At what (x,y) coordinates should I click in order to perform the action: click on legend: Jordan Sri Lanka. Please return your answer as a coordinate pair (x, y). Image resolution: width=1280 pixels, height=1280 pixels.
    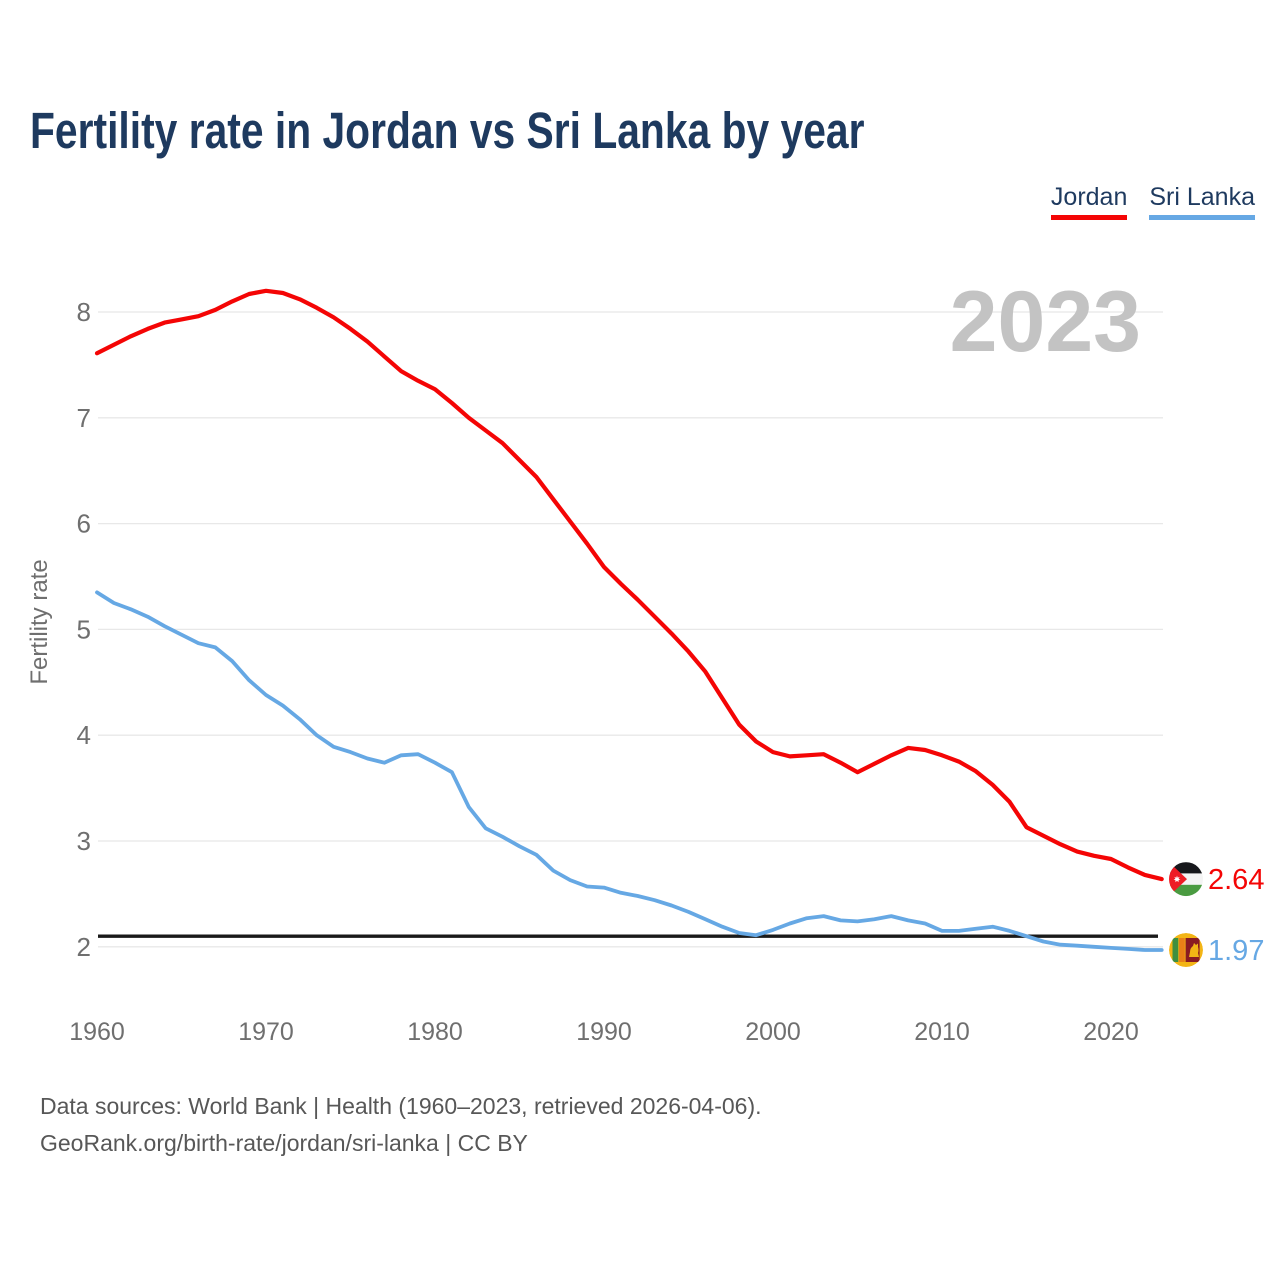
    Looking at the image, I should click on (1152, 201).